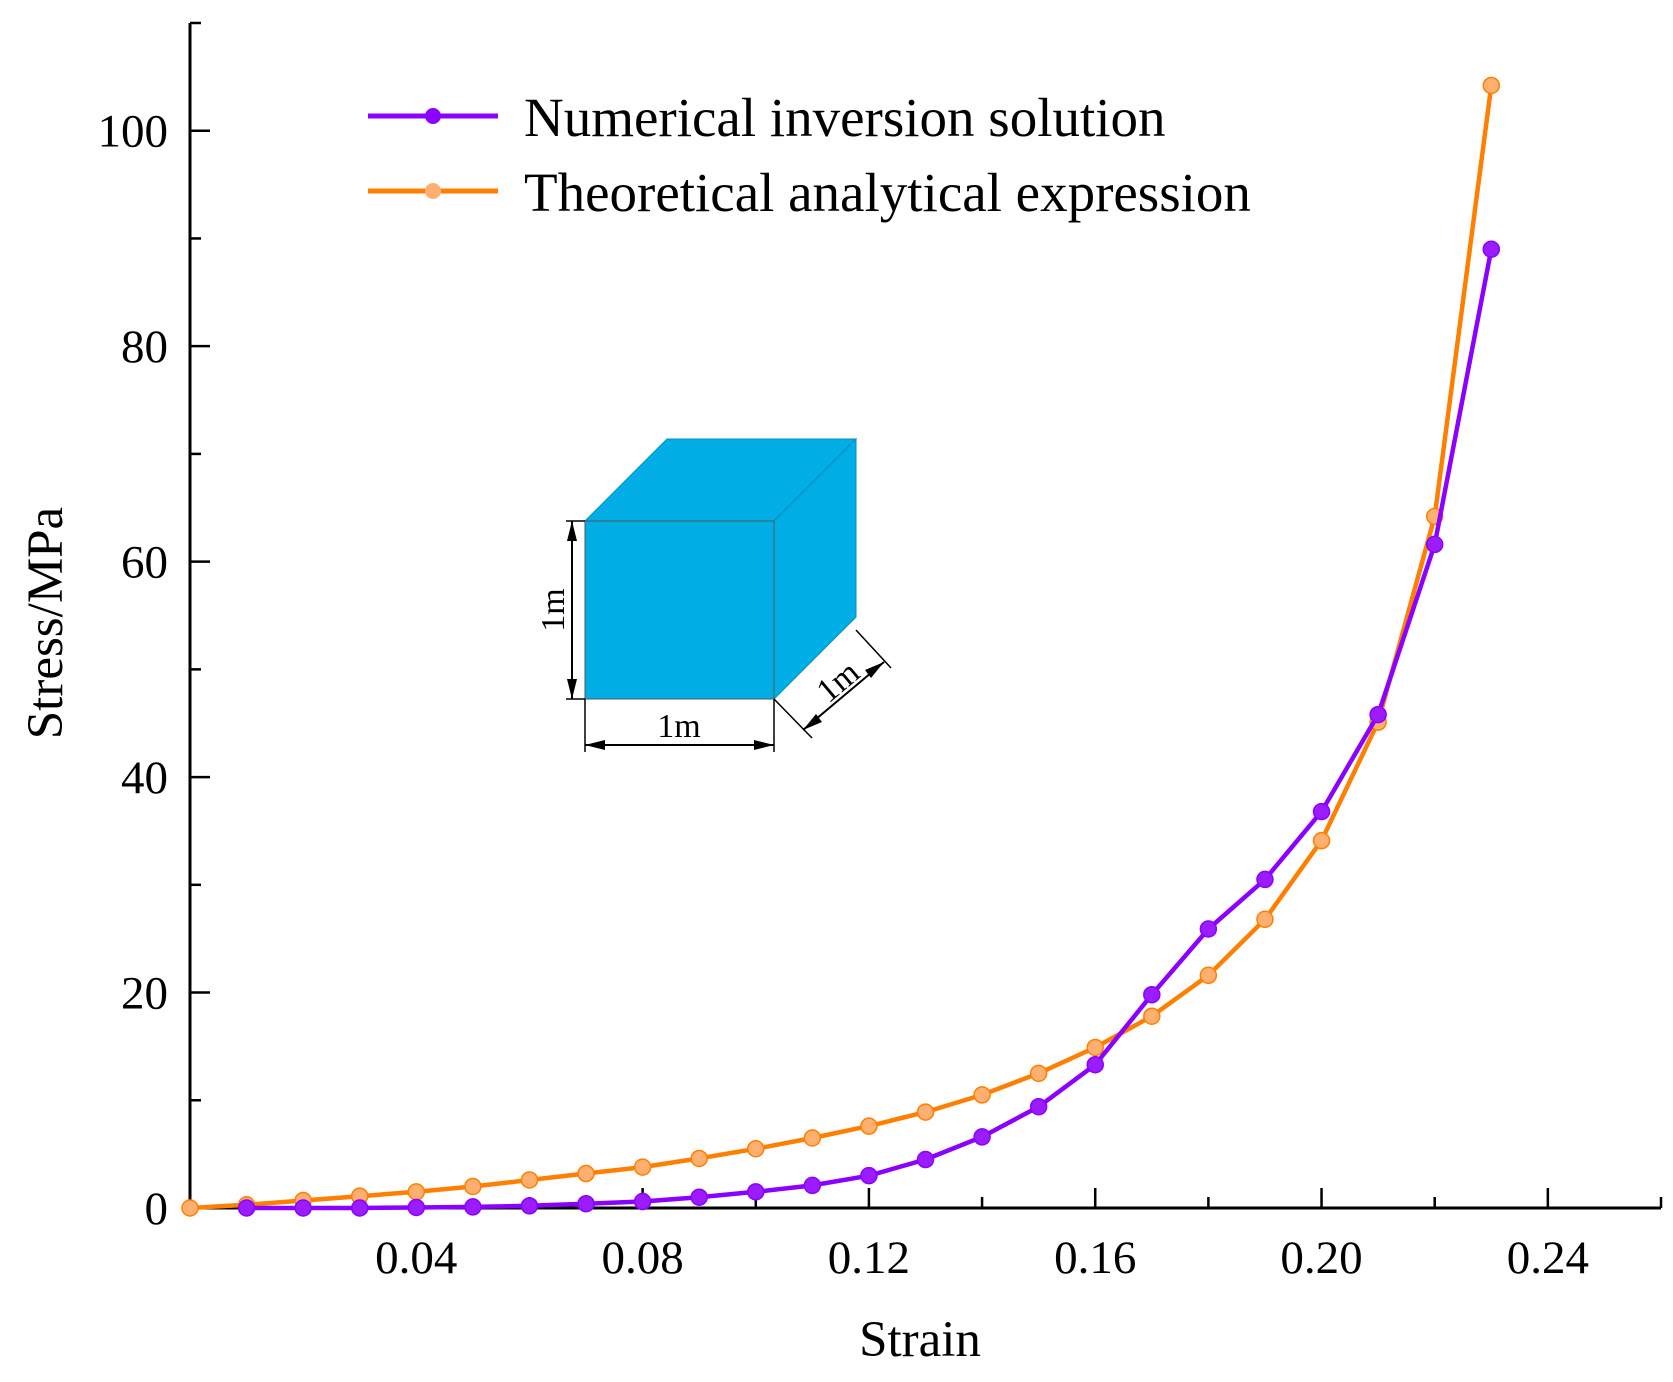 The width and height of the screenshot is (1673, 1382). Describe the element at coordinates (812, 722) in the screenshot. I see `depth-arrow-front` at that location.